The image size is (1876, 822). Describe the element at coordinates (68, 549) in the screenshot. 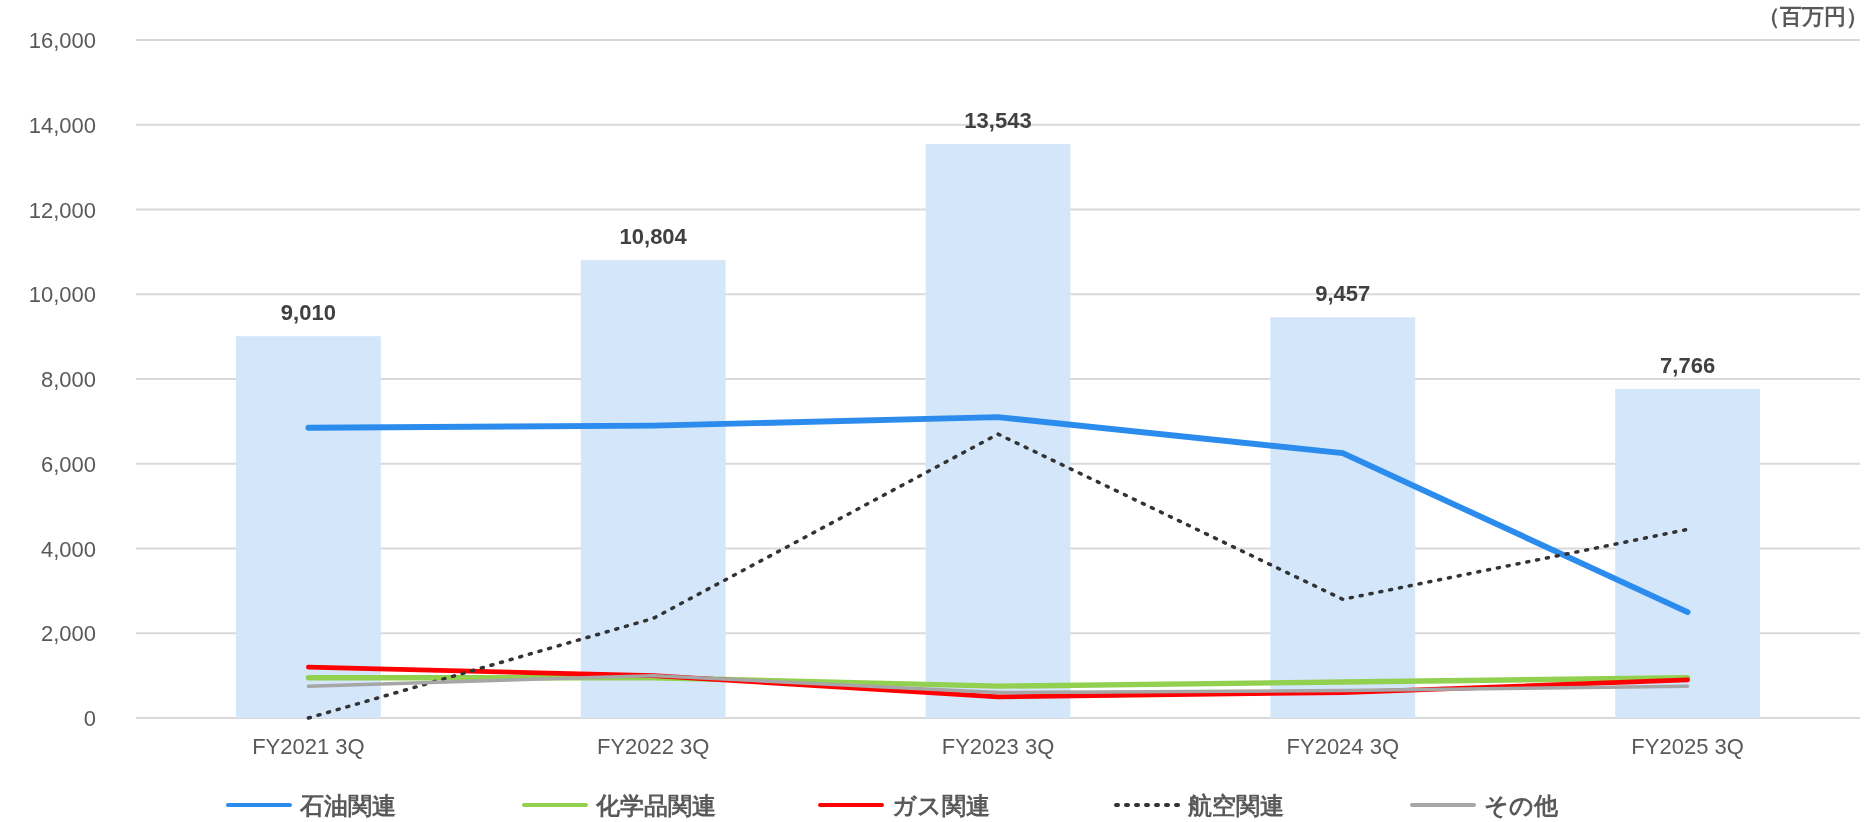

I see `y-tick-label: 4,000` at that location.